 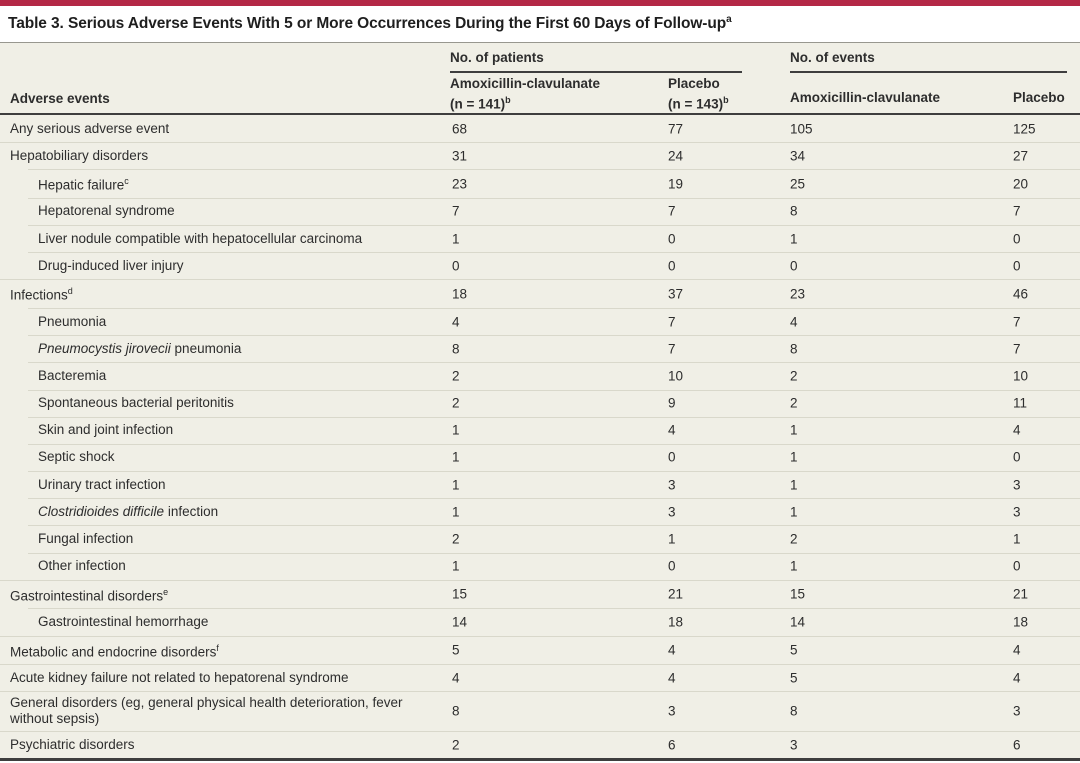 What do you see at coordinates (456, 650) in the screenshot?
I see `value-patients-amoxicillin: 5` at bounding box center [456, 650].